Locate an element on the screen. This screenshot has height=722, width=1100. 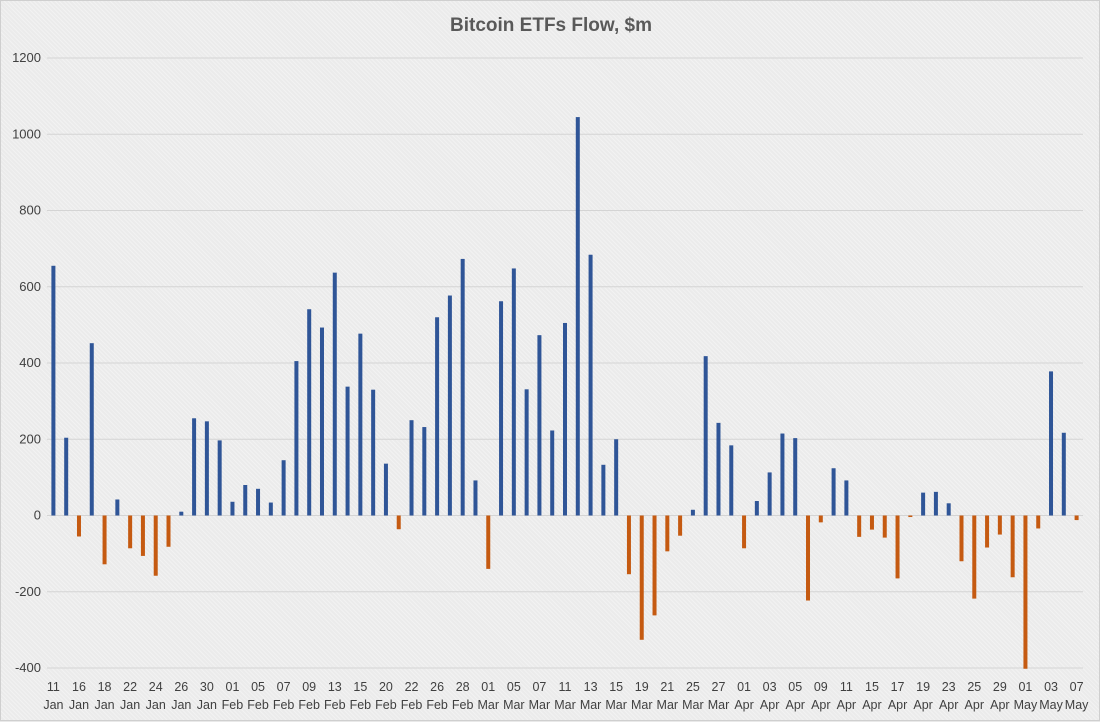
x-tick-day: 28 is located at coordinates (463, 687).